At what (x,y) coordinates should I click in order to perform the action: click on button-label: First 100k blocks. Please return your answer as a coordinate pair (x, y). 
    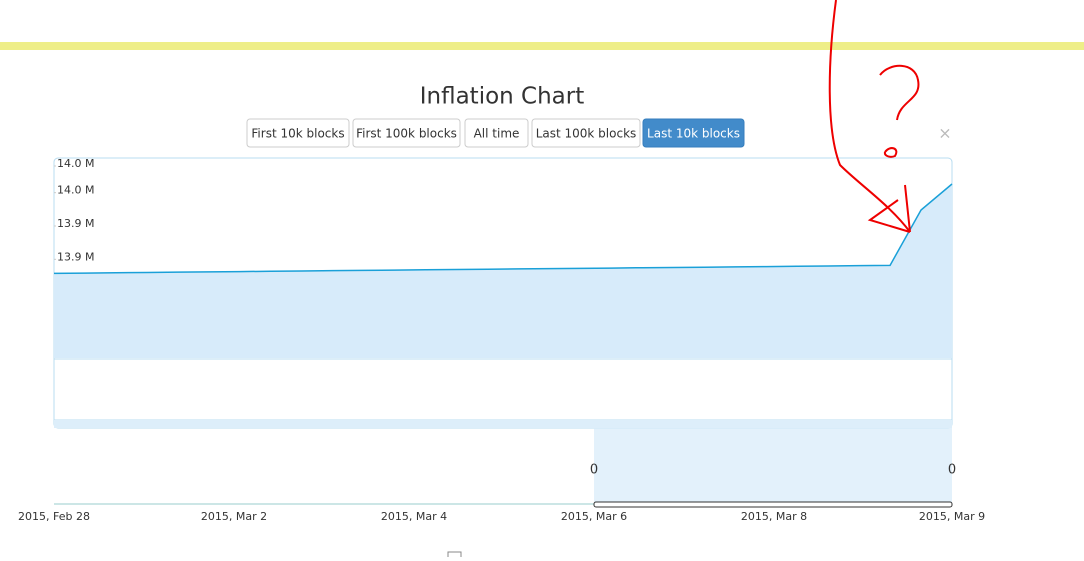
    Looking at the image, I should click on (406, 134).